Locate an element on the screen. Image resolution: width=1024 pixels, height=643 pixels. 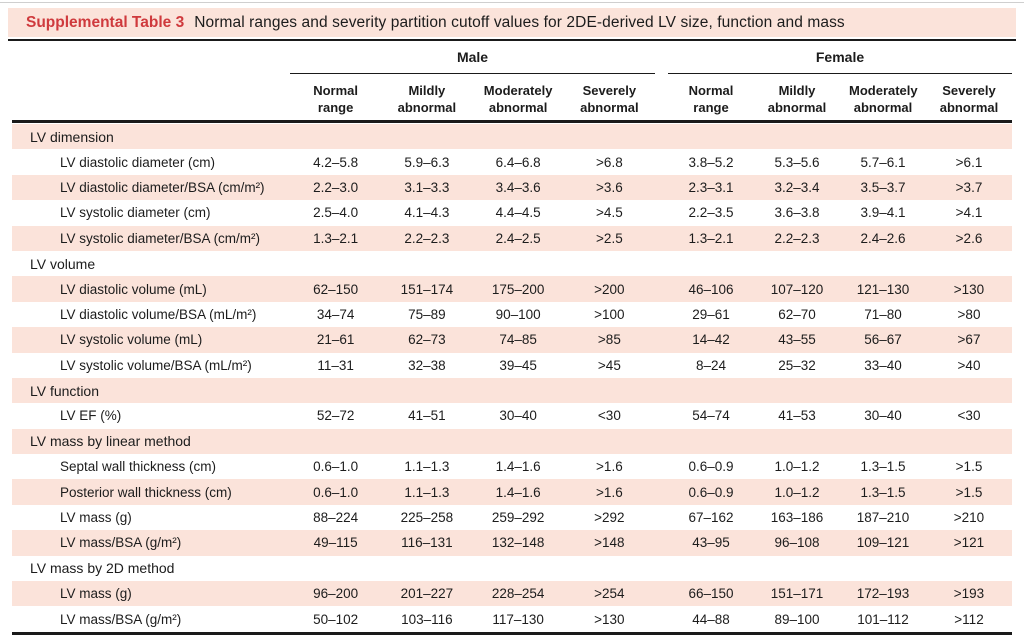
cell-female-3: >6.1 is located at coordinates (969, 162).